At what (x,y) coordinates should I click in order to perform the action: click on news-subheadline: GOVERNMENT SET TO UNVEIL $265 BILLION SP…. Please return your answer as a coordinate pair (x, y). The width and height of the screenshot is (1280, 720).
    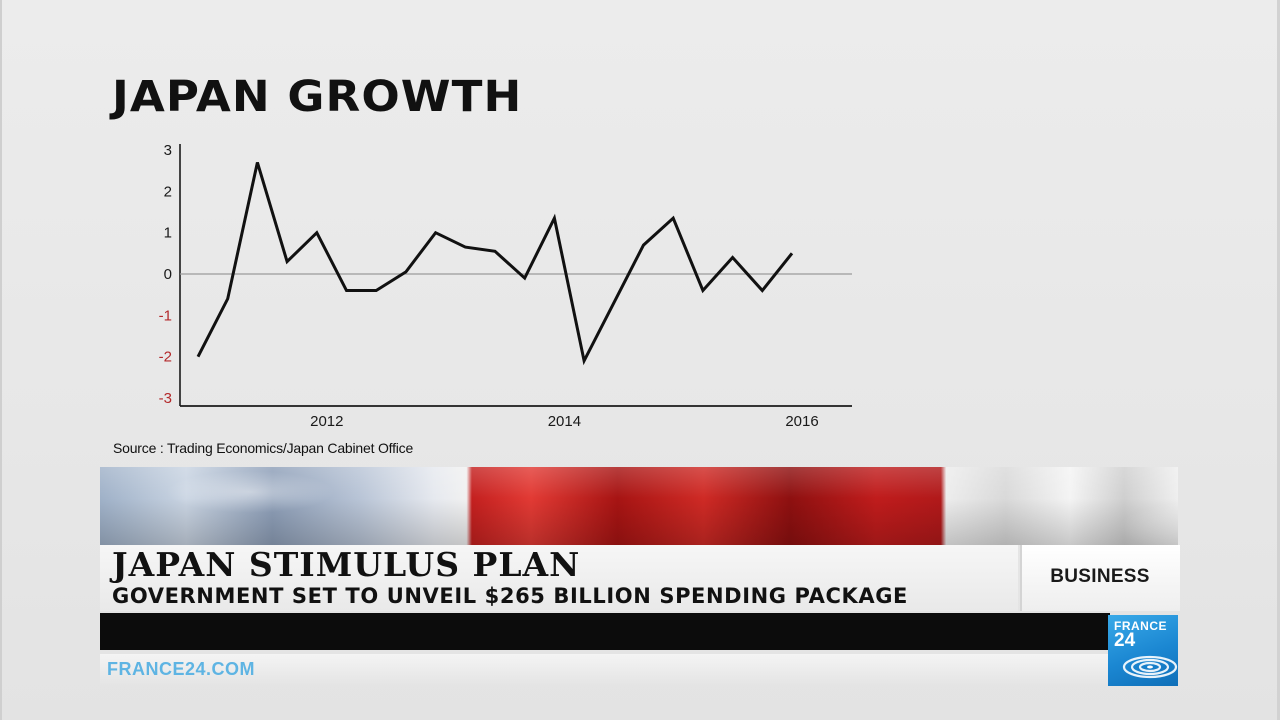
    Looking at the image, I should click on (510, 596).